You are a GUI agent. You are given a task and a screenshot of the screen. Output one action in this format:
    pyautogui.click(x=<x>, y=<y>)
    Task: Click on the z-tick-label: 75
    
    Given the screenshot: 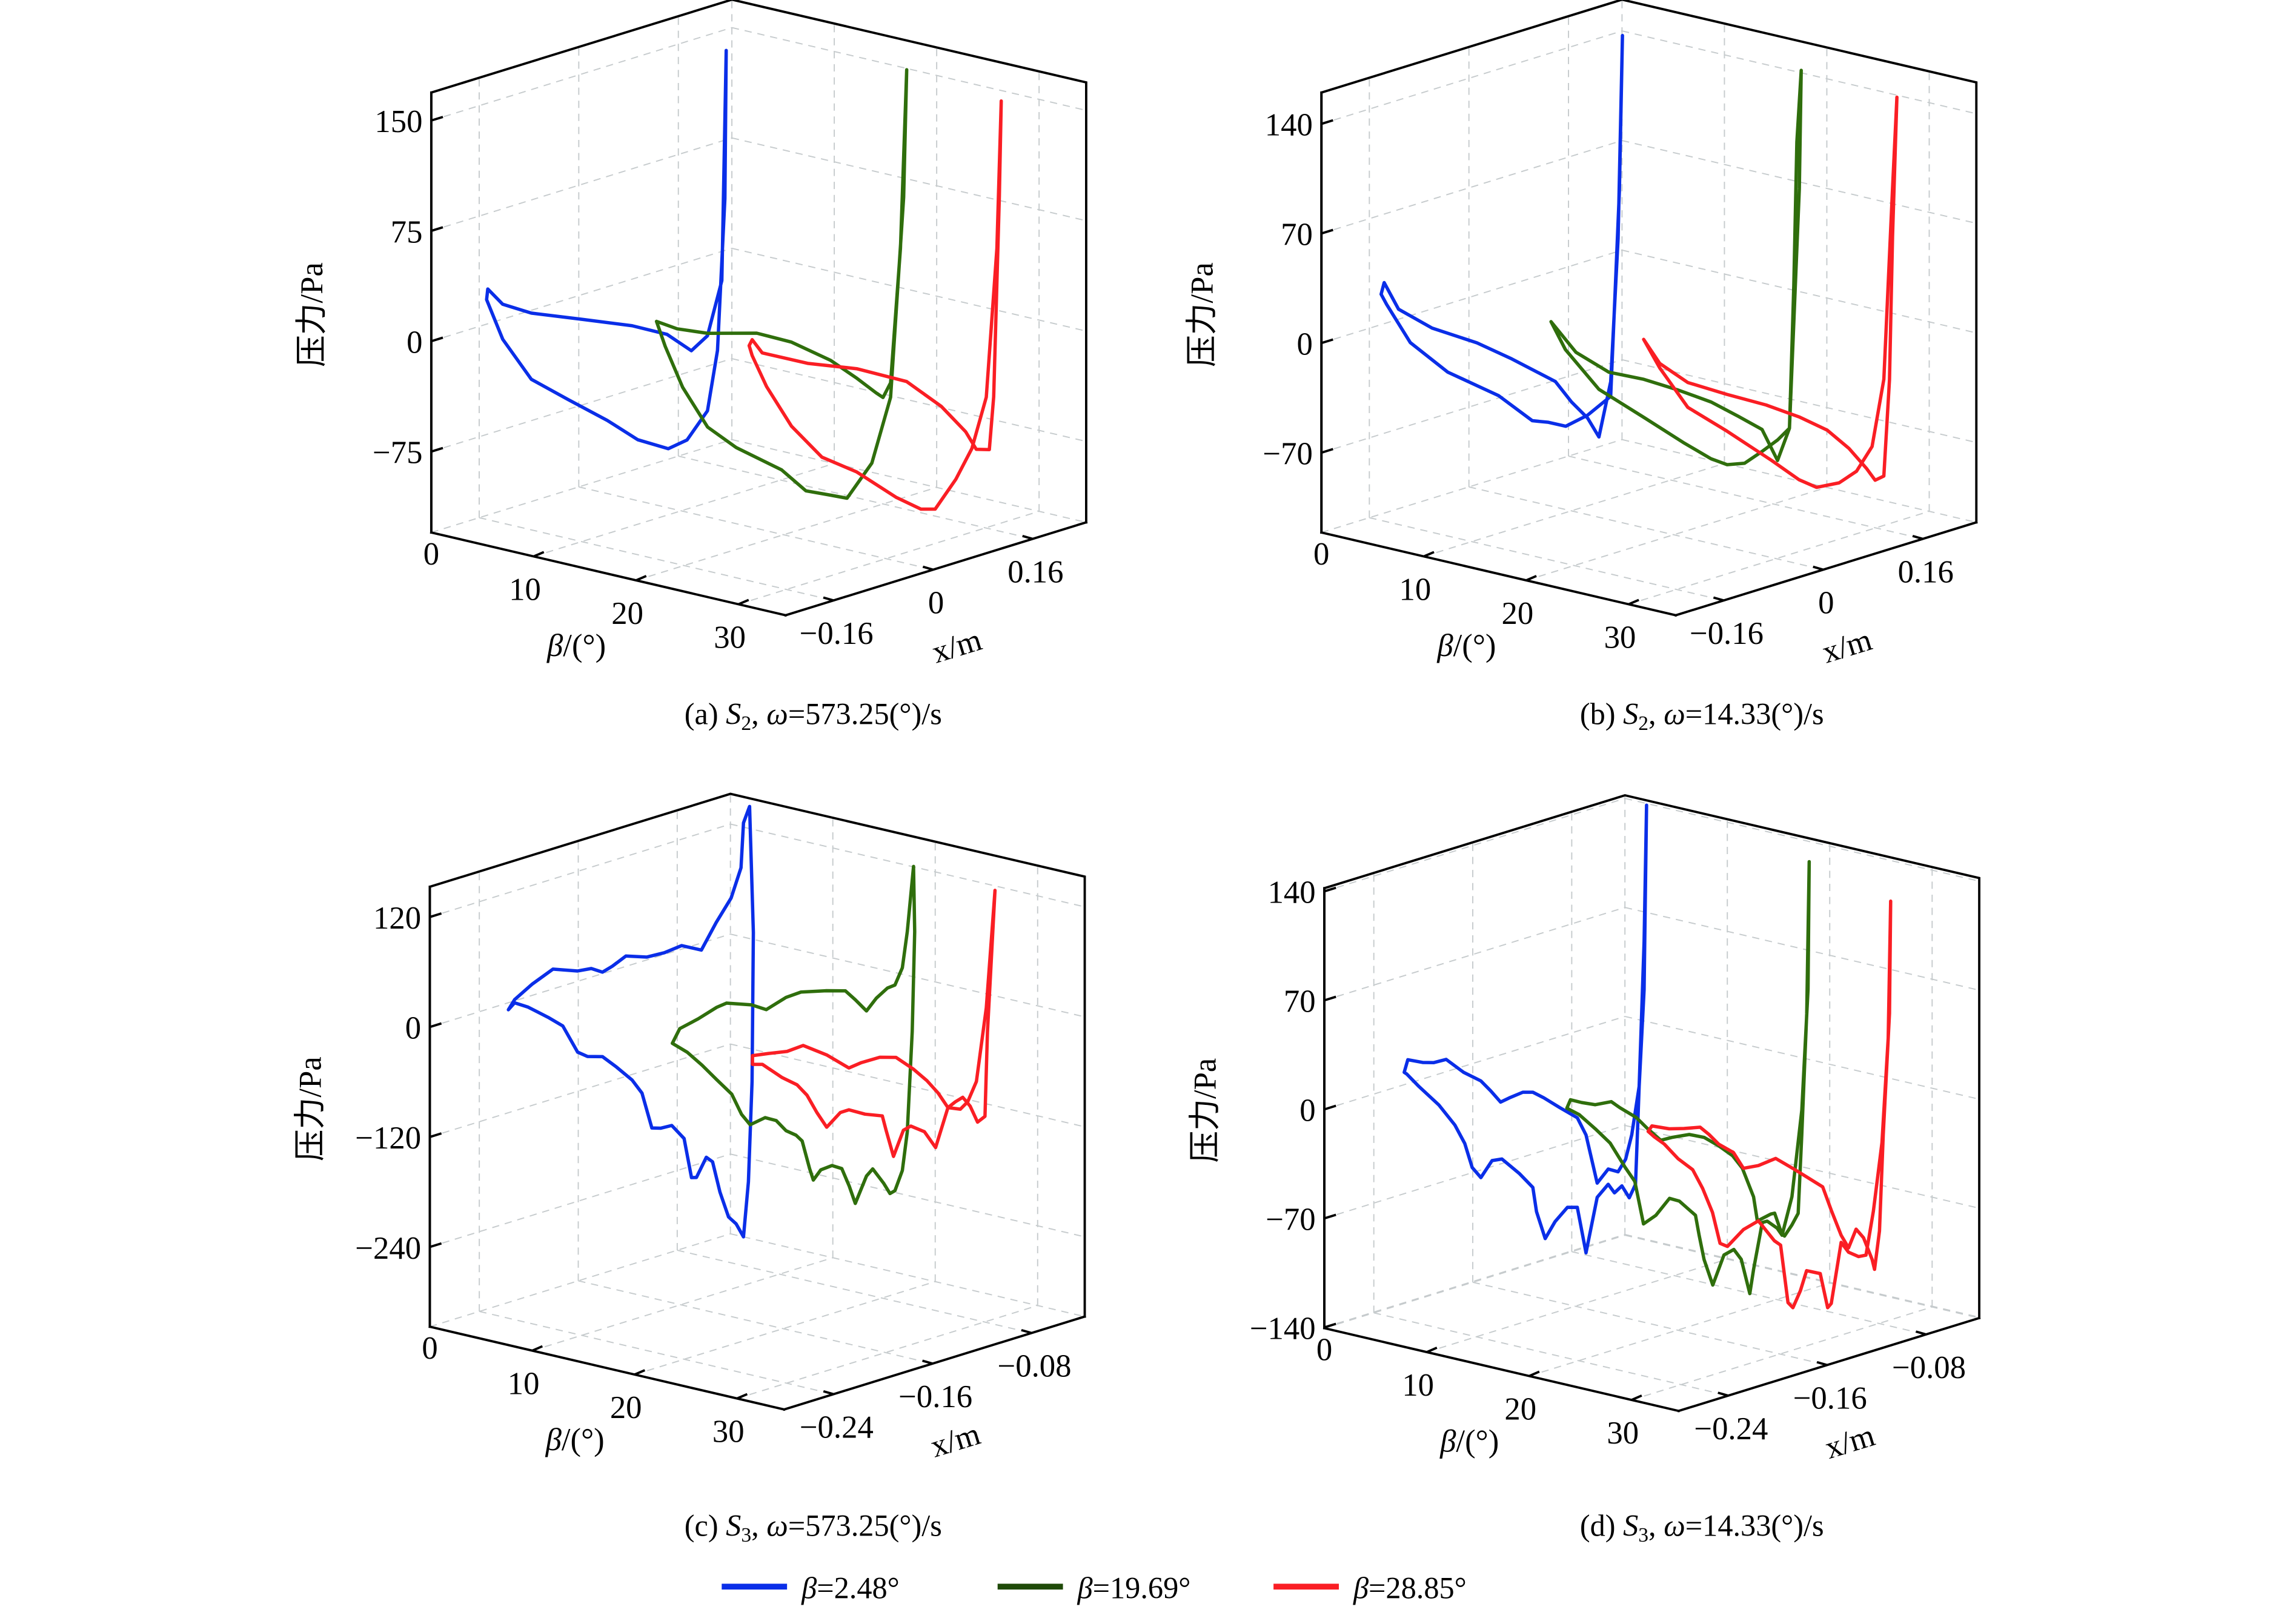 What is the action you would take?
    pyautogui.click(x=407, y=232)
    